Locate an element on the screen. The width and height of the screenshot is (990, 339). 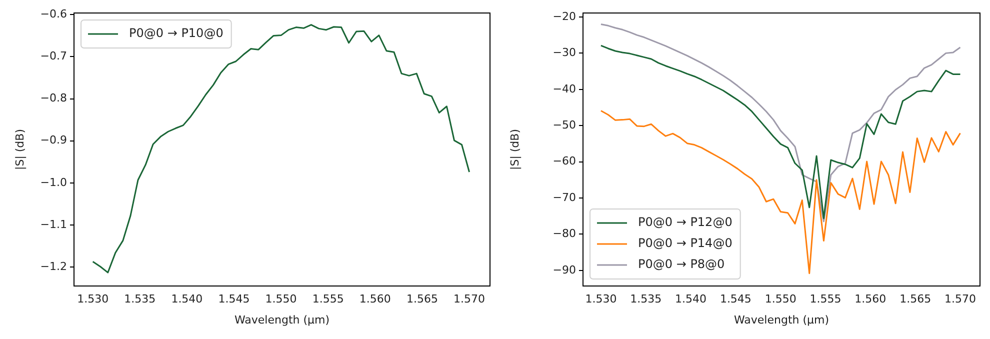
y-tick-label: −1.1 is located at coordinates (53, 224).